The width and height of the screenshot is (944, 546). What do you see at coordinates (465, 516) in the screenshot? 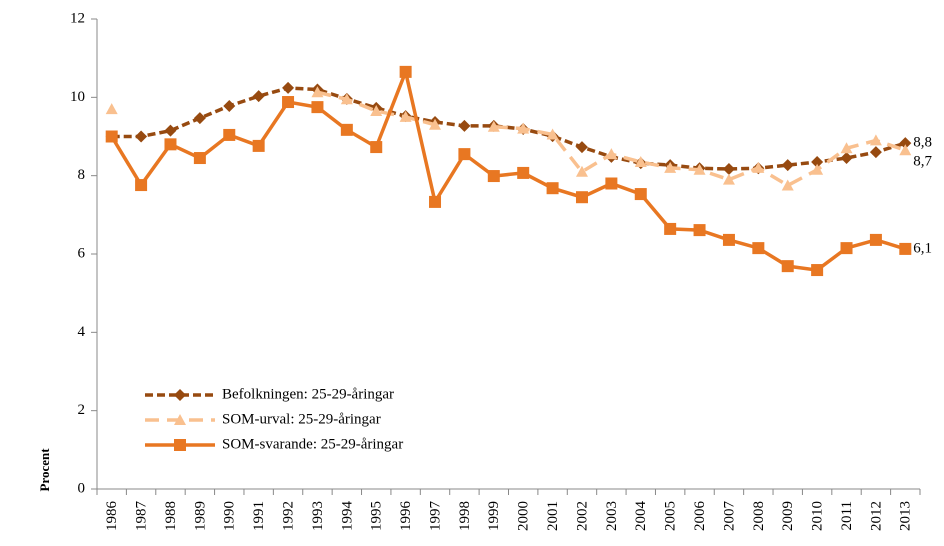
I see `x-tick-label: 1998` at bounding box center [465, 516].